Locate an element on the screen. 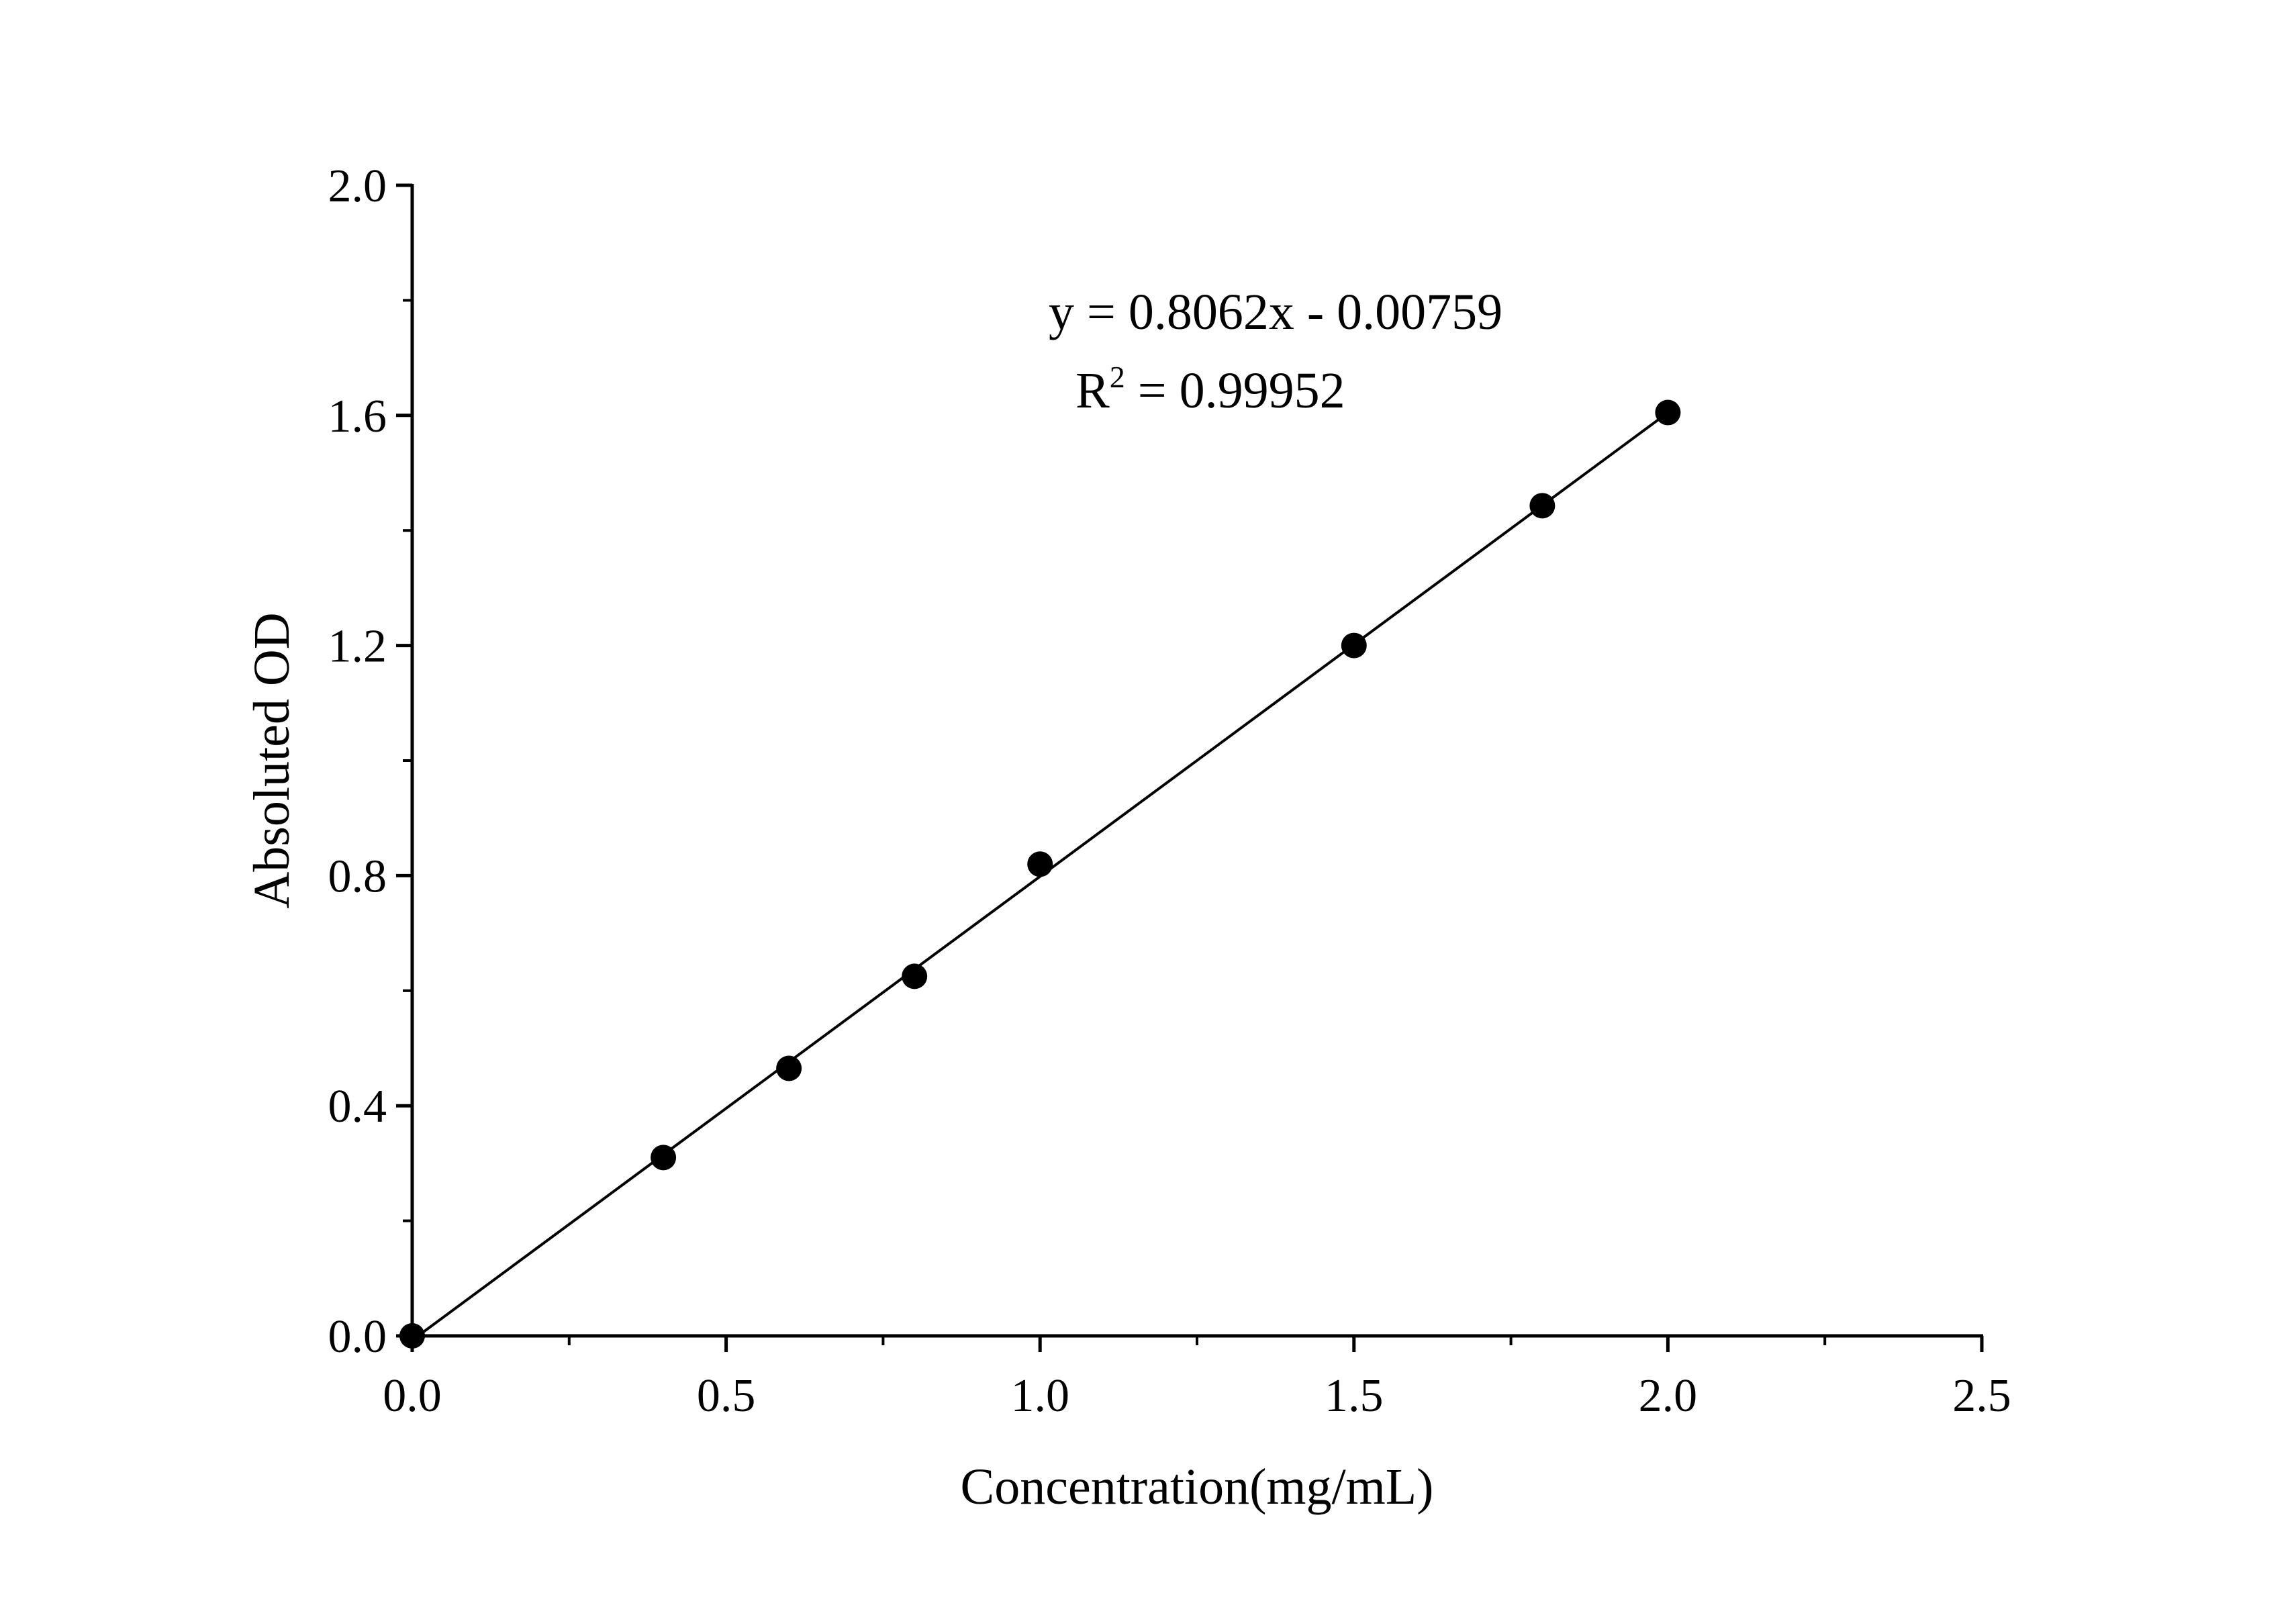 The image size is (2296, 1597). r2-prefix: R is located at coordinates (1093, 390).